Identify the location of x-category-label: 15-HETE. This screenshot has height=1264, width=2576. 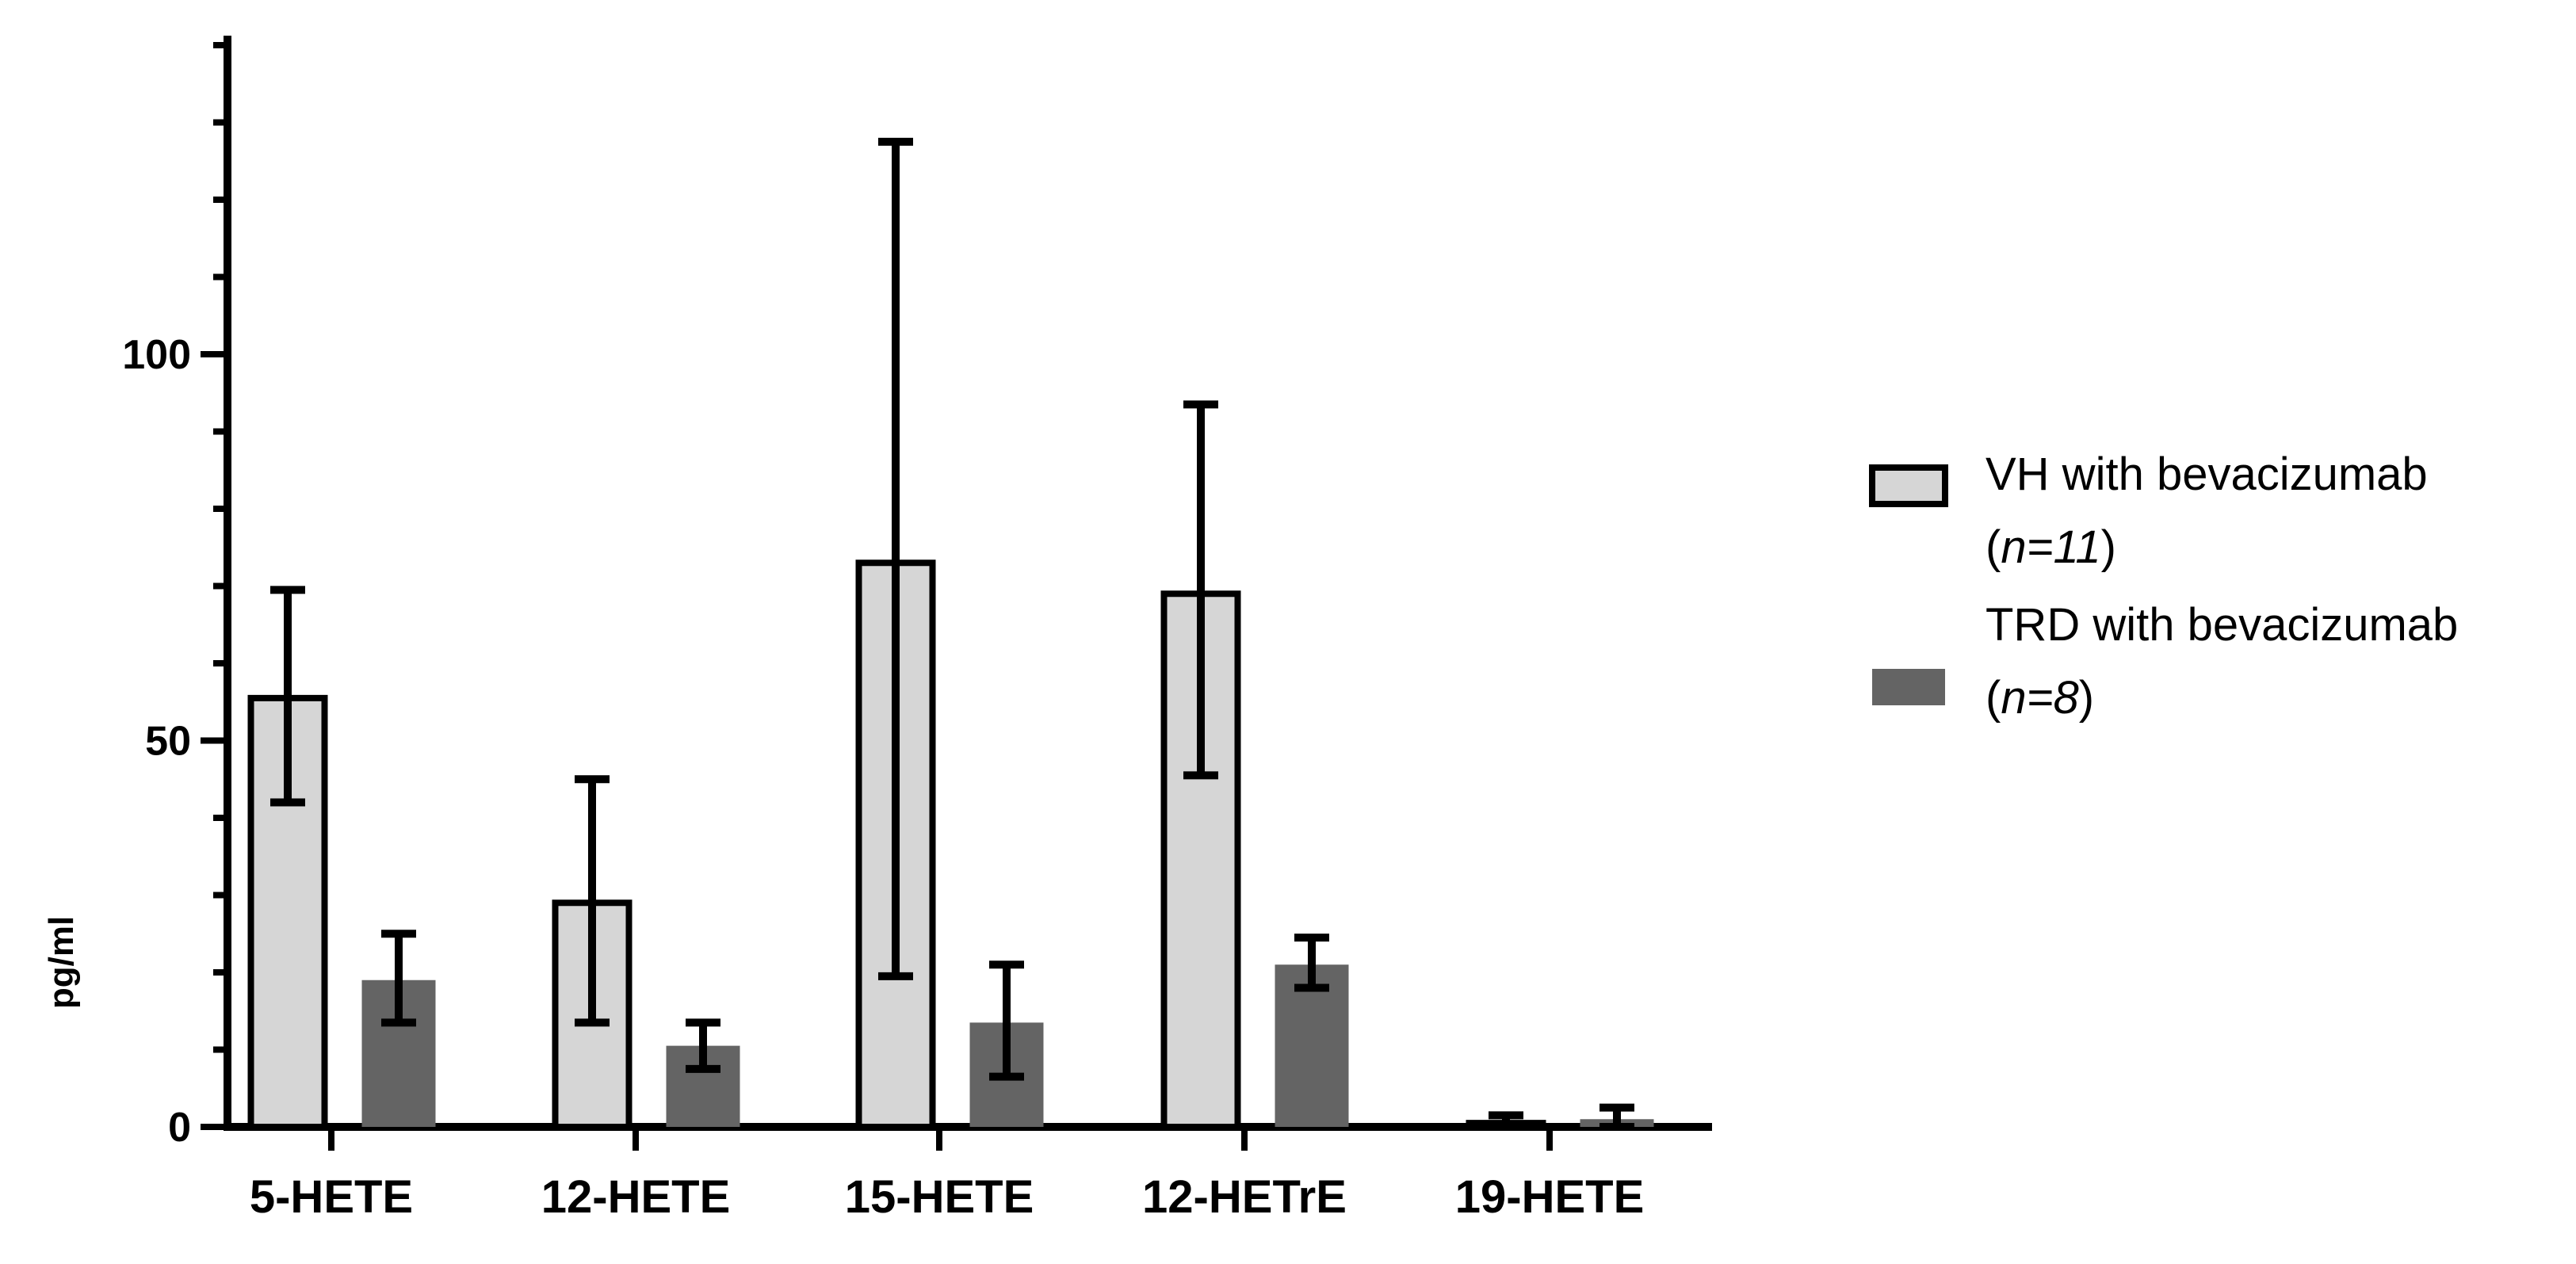
(939, 1197).